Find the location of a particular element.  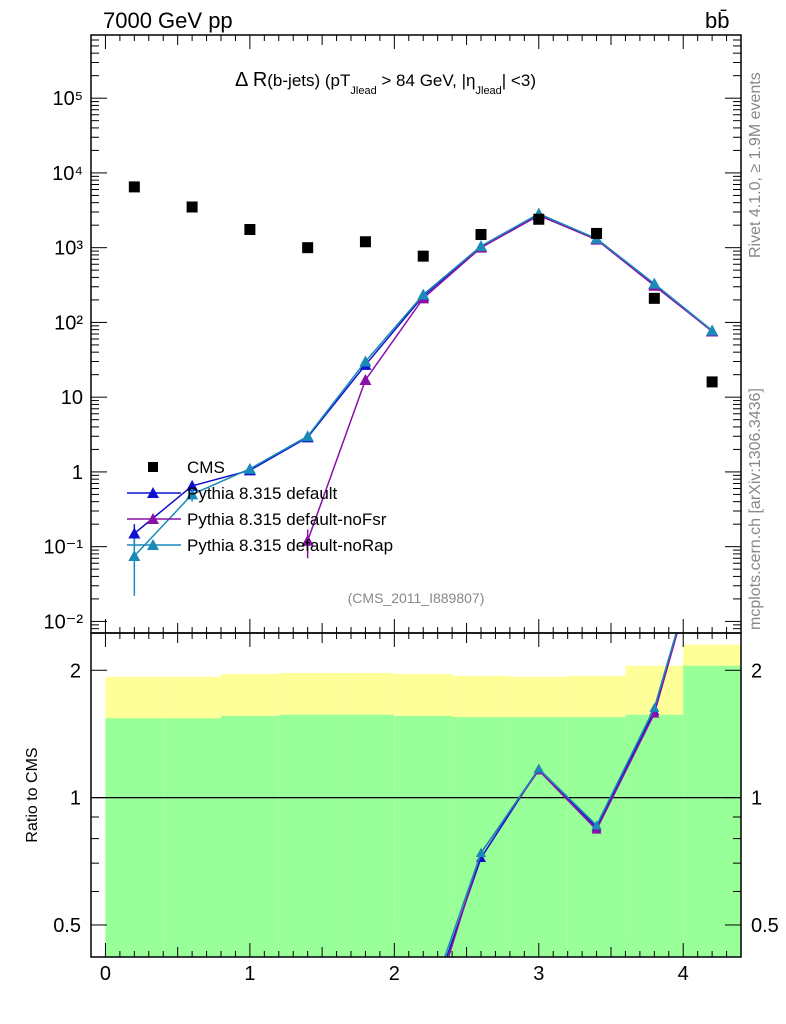

title-part: > 84 GeV, is located at coordinates (419, 80).